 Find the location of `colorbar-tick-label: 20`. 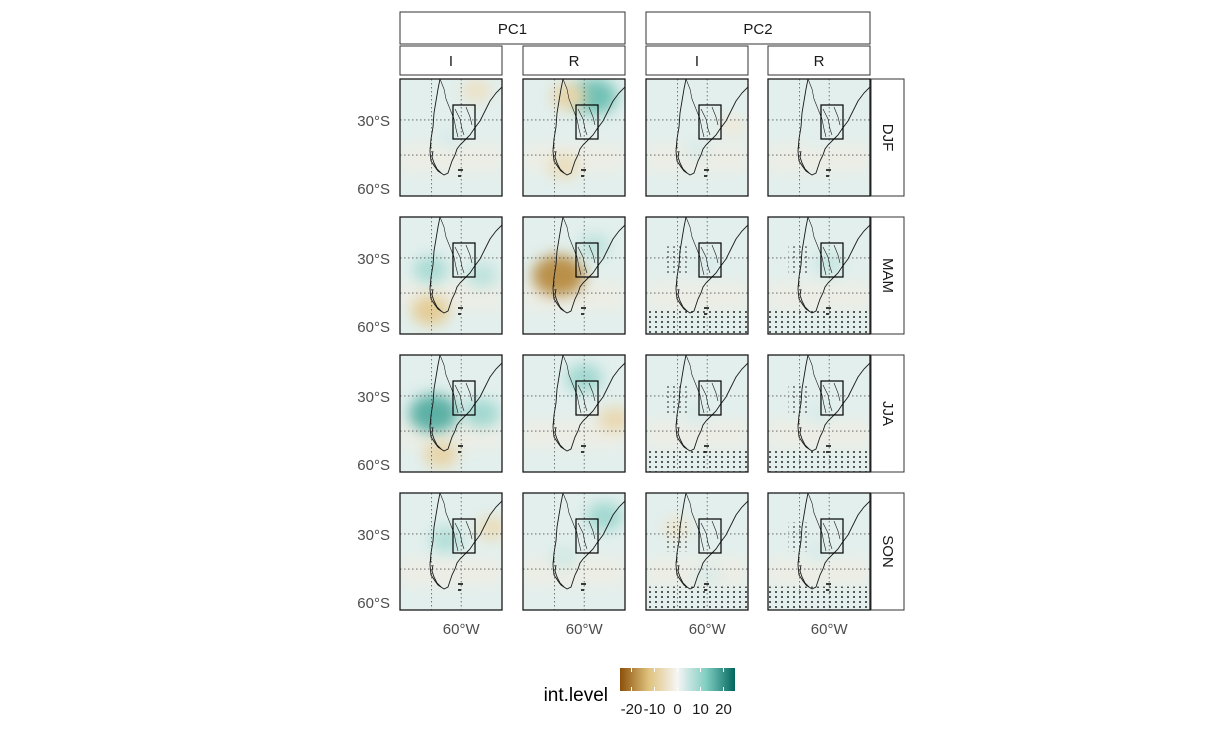

colorbar-tick-label: 20 is located at coordinates (723, 709).